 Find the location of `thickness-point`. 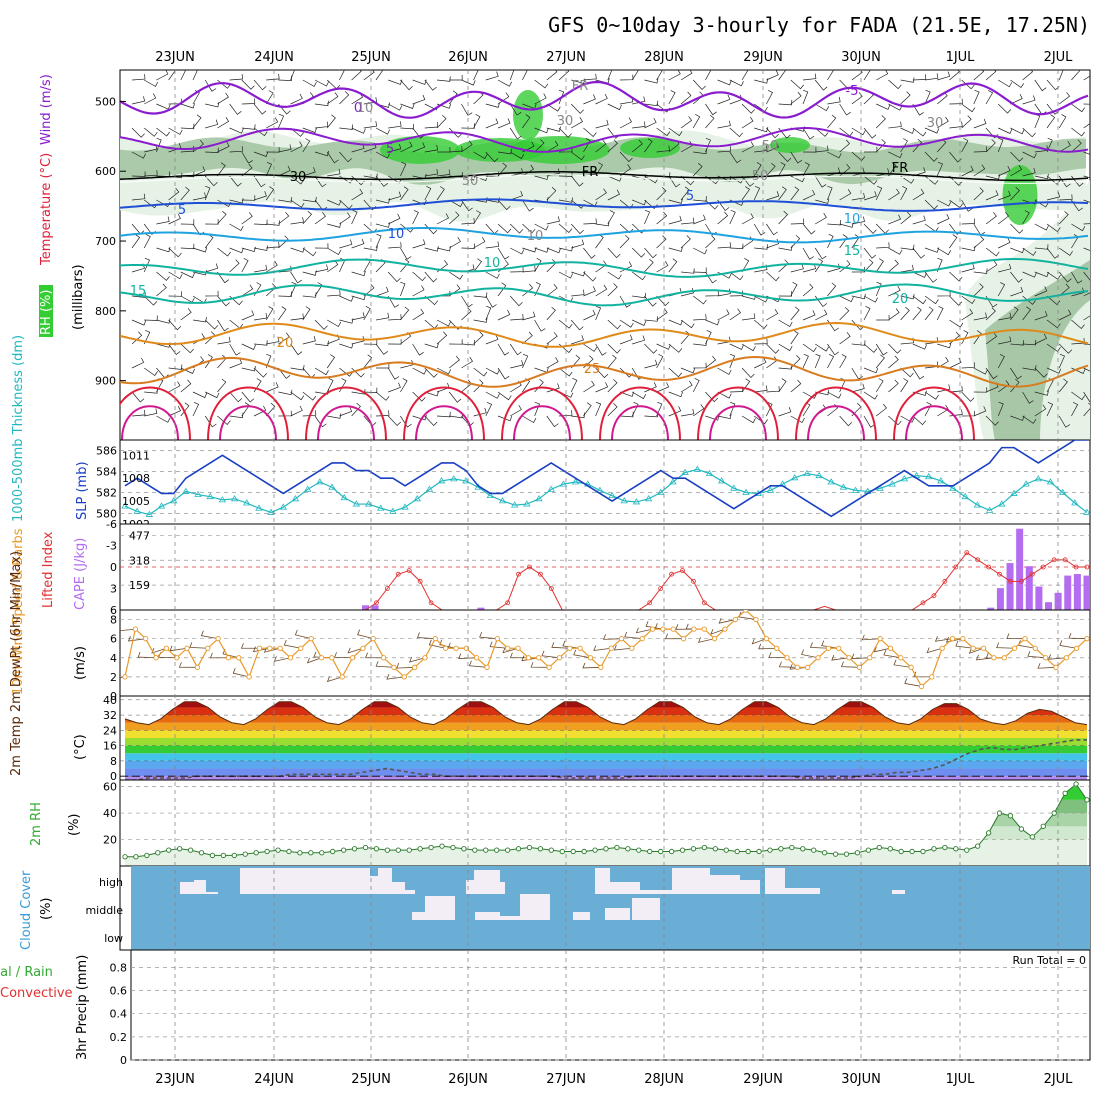

thickness-point is located at coordinates (1002, 503).